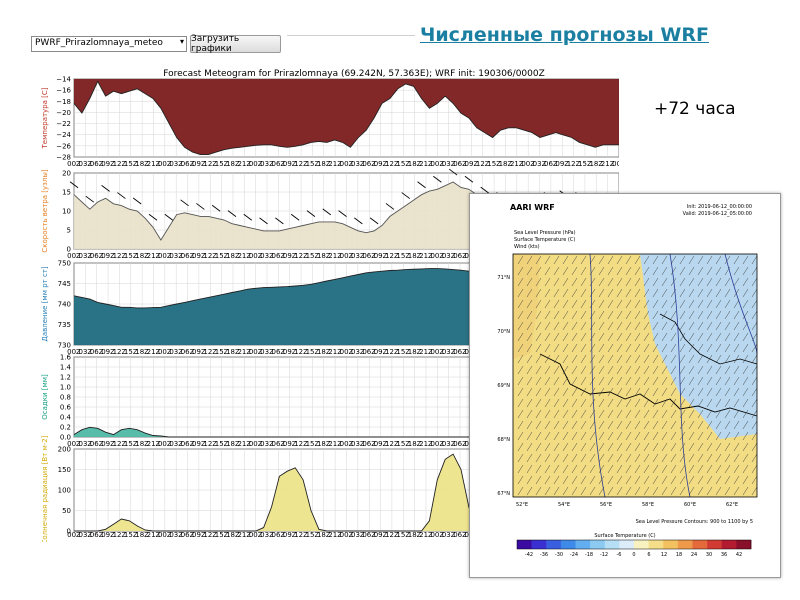  What do you see at coordinates (235, 44) in the screenshot?
I see `load-charts-button: Загрузить графики` at bounding box center [235, 44].